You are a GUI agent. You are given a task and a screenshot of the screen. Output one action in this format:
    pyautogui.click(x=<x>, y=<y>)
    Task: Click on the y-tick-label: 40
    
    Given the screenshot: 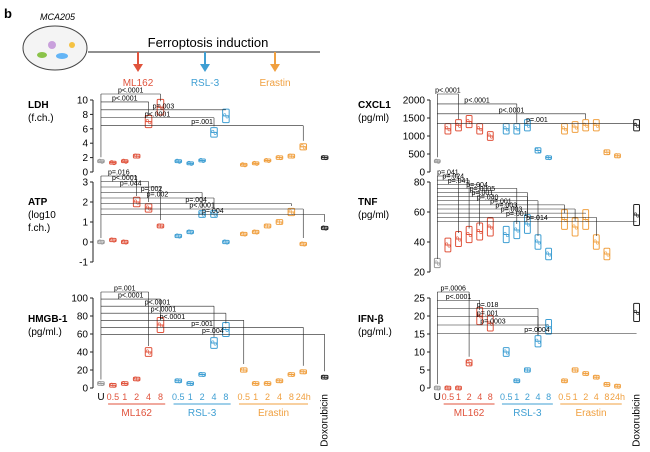 What is the action you would take?
    pyautogui.click(x=83, y=353)
    